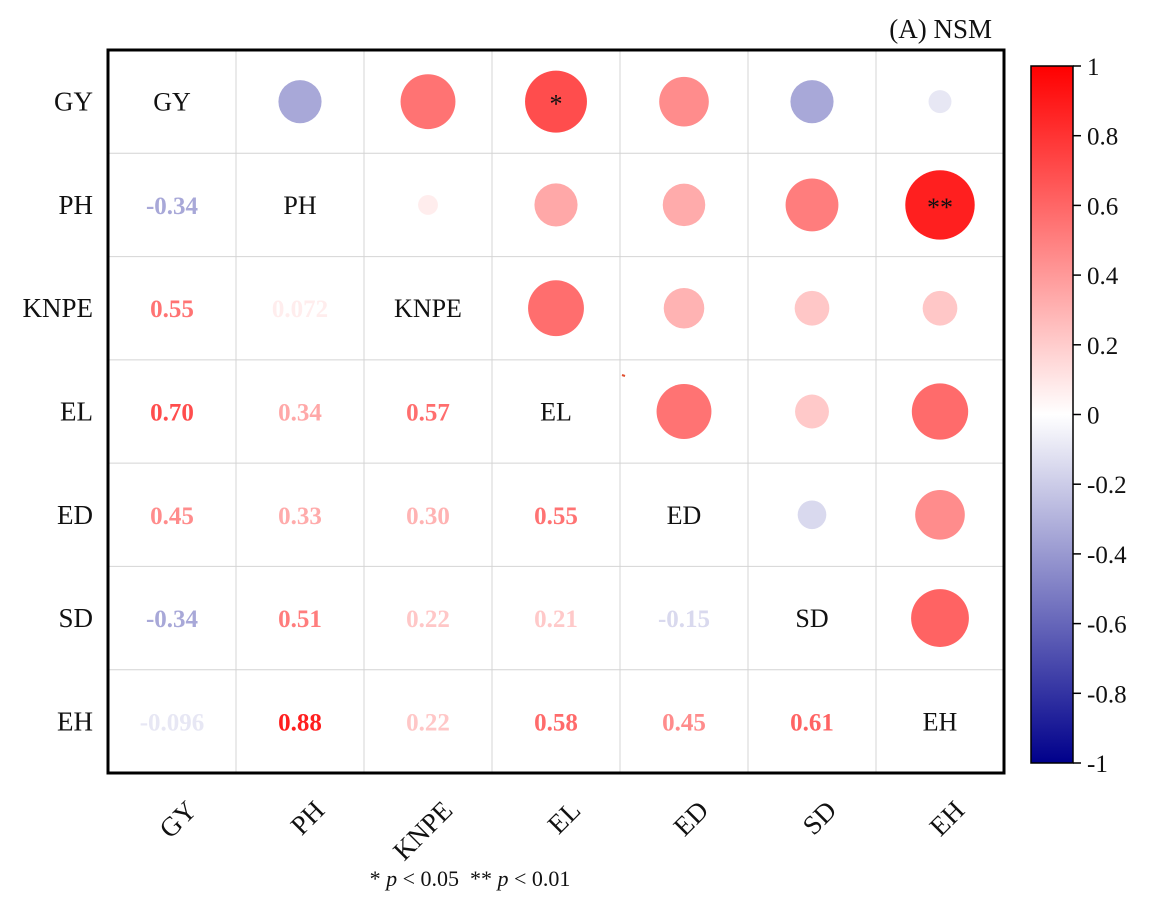  I want to click on y-axis-label: EH, so click(75, 721).